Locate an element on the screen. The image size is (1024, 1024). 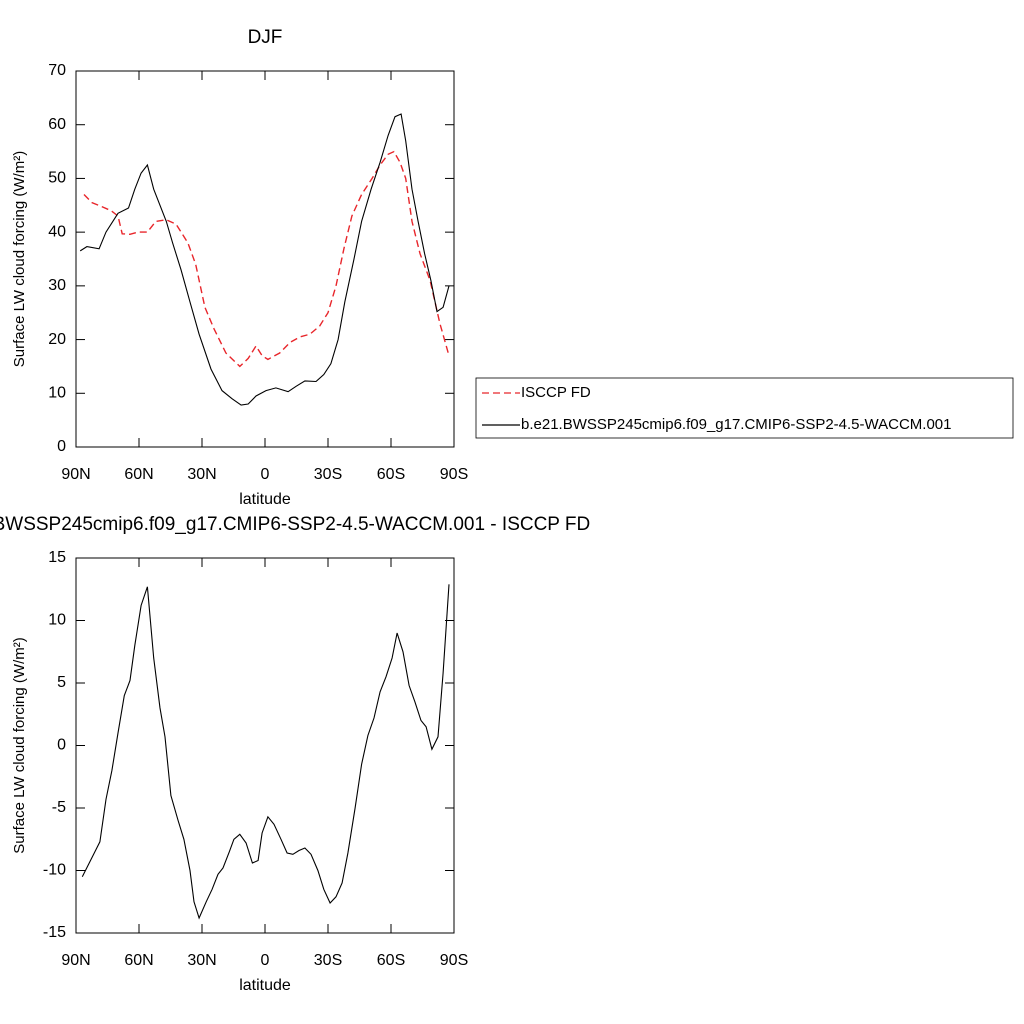
y-tick-label: -5 is located at coordinates (59, 807).